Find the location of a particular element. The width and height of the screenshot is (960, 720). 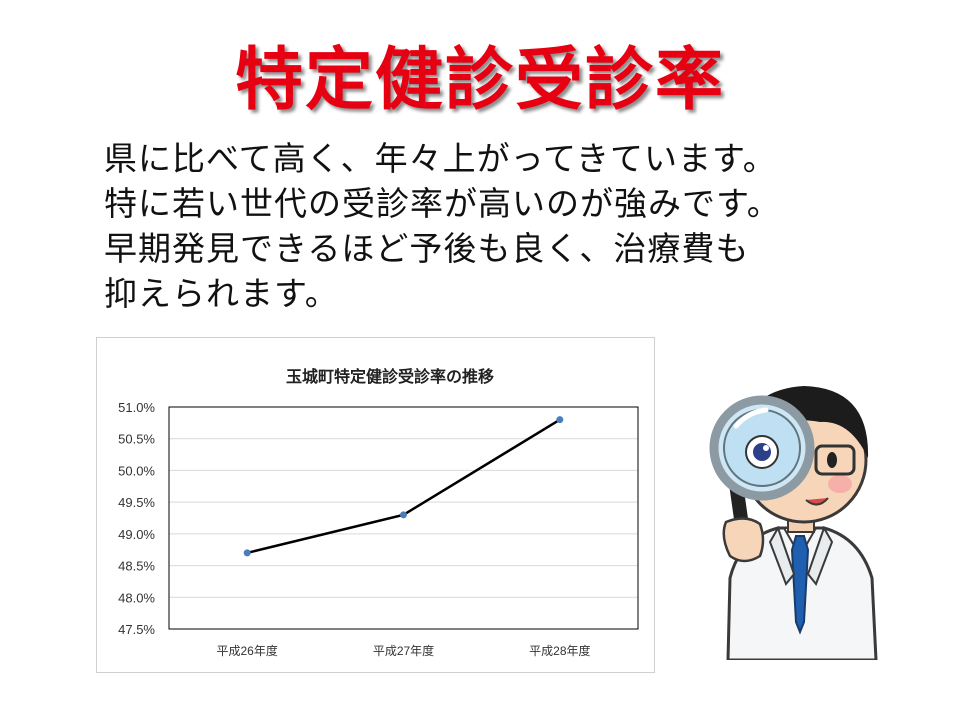

body-line: 県に比べて高く、年々上がってきています。 is located at coordinates (440, 158).